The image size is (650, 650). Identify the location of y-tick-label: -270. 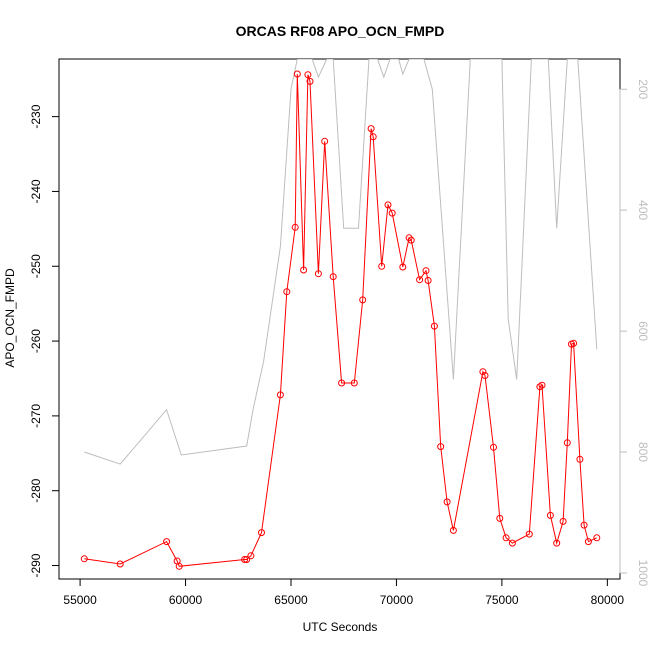
(36, 416).